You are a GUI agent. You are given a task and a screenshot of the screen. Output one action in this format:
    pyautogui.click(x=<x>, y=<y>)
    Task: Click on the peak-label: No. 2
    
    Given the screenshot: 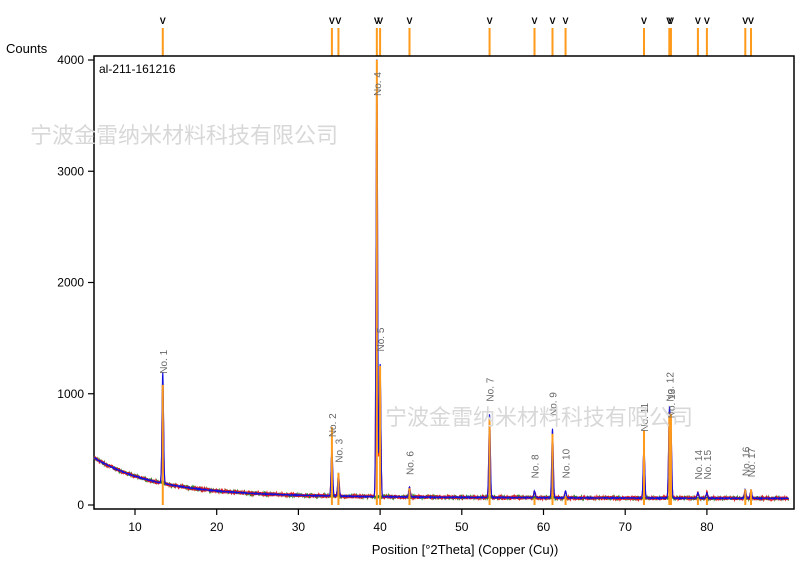 What is the action you would take?
    pyautogui.click(x=333, y=425)
    